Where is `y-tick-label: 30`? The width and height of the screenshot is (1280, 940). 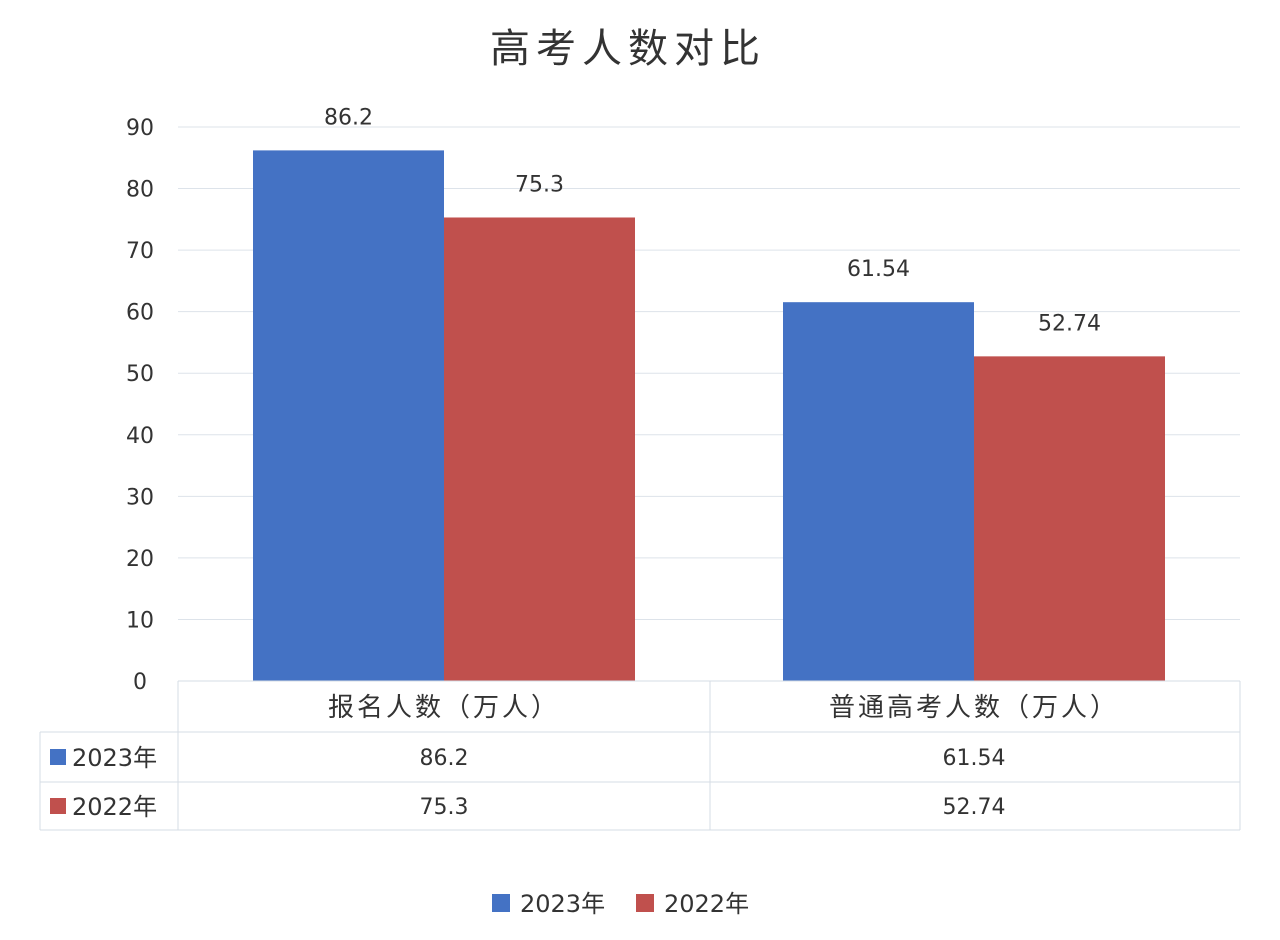
y-tick-label: 30 is located at coordinates (140, 497).